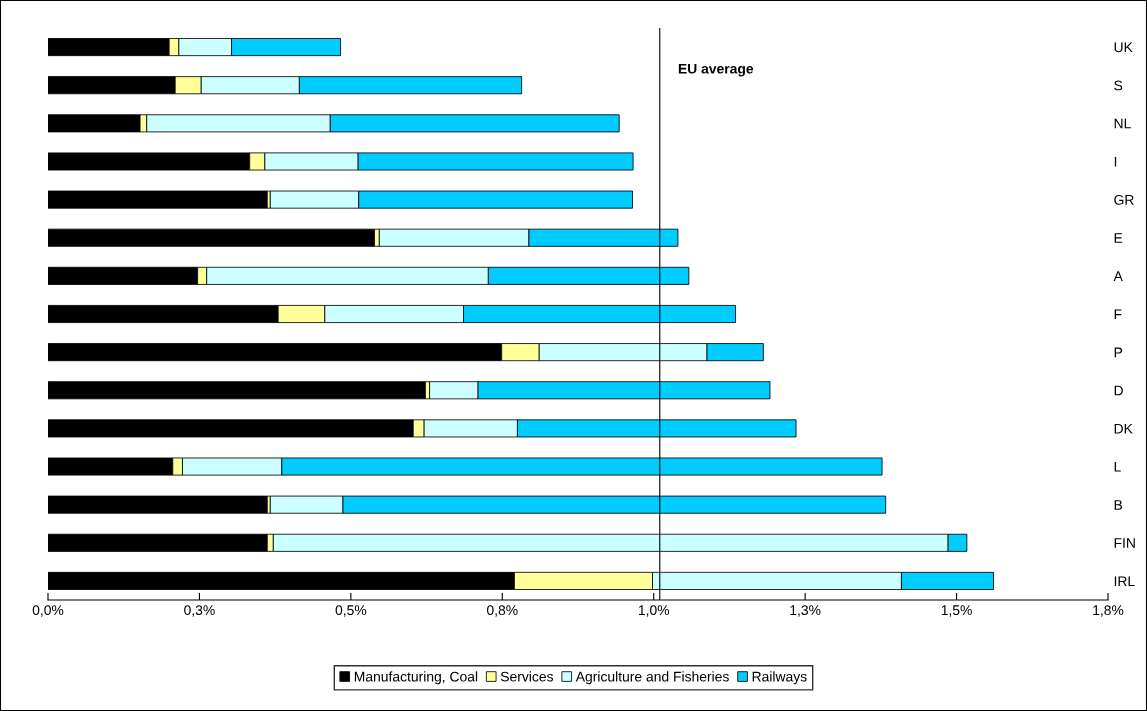  Describe the element at coordinates (1117, 467) in the screenshot. I see `y-tick-label: L` at that location.